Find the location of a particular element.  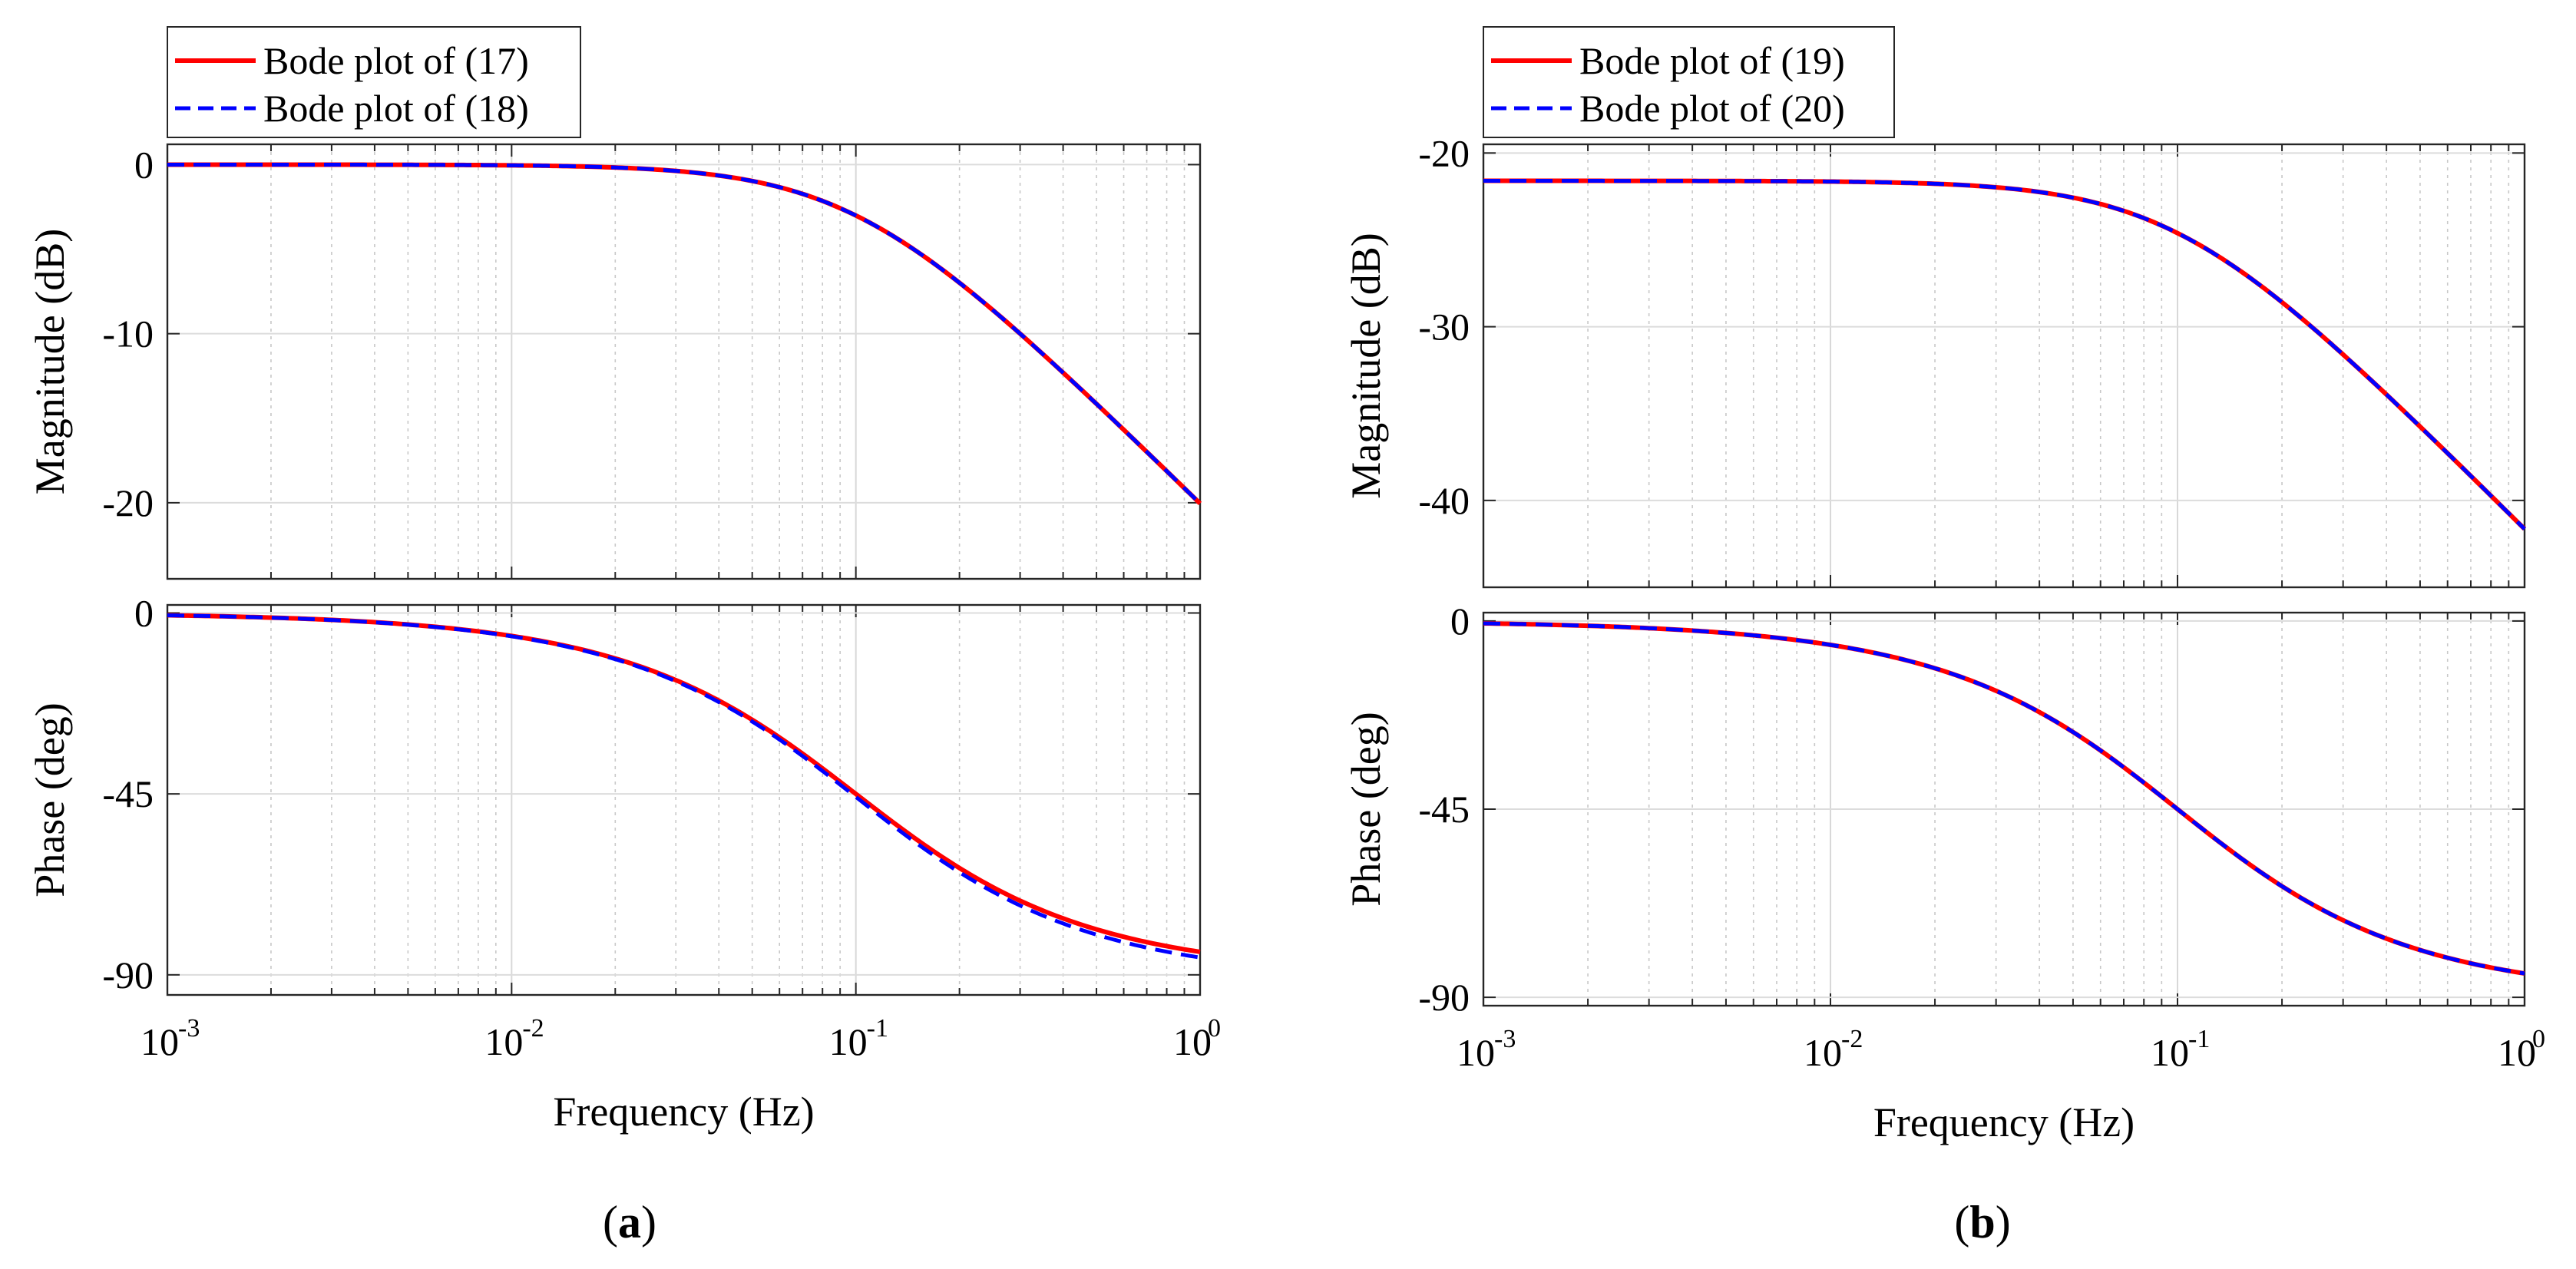

panel-caption: (a) is located at coordinates (629, 1222).